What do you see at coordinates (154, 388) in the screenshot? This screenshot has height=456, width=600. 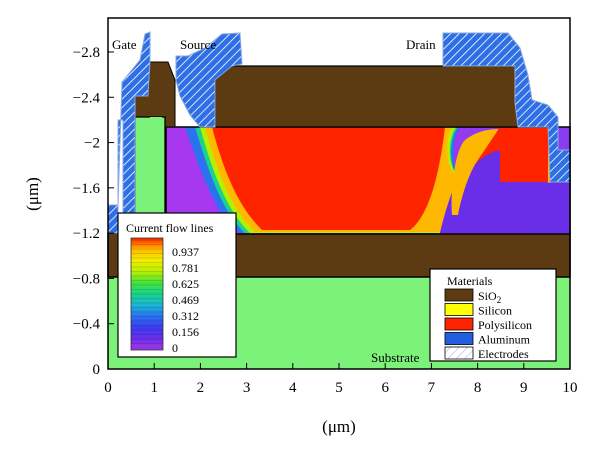 I see `x-tick-label: 1` at bounding box center [154, 388].